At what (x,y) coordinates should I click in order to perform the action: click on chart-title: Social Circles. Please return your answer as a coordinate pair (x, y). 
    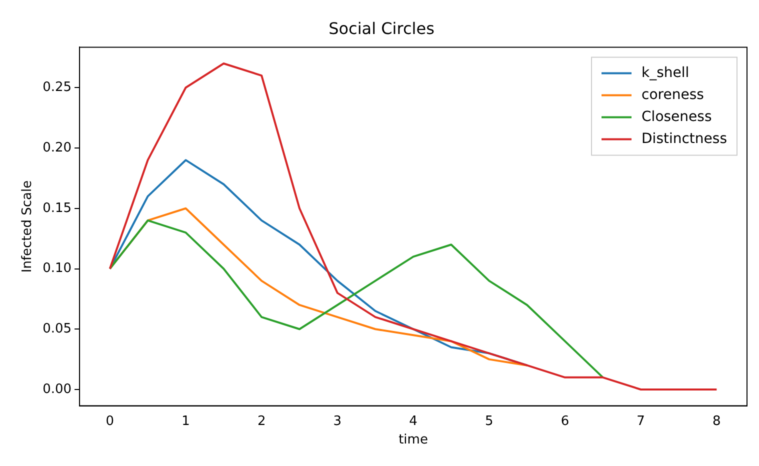
    Looking at the image, I should click on (381, 28).